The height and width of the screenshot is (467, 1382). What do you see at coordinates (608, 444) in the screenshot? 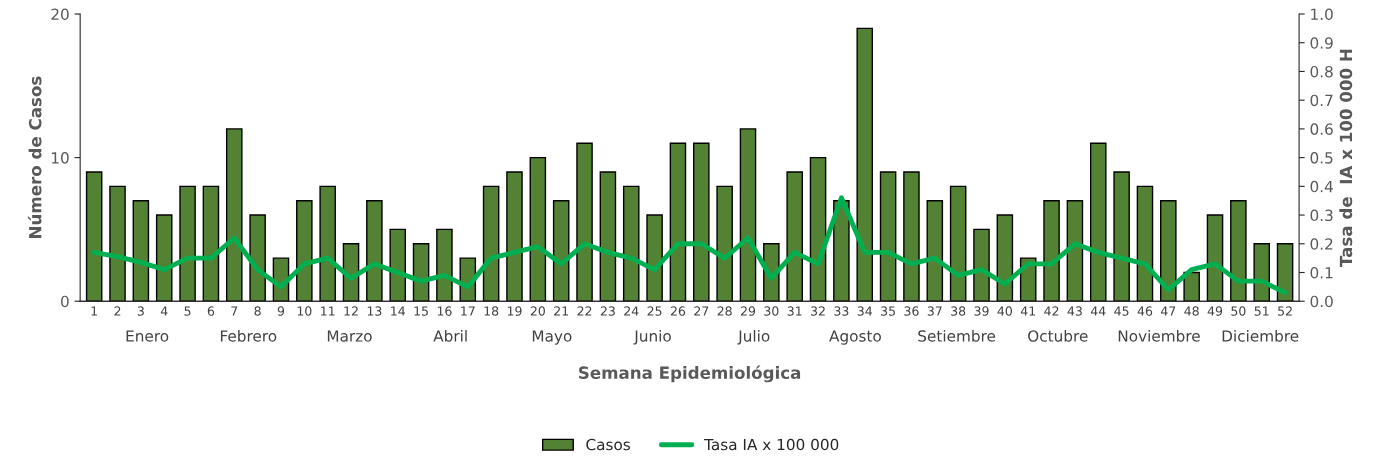
I see `legend-label: Casos` at bounding box center [608, 444].